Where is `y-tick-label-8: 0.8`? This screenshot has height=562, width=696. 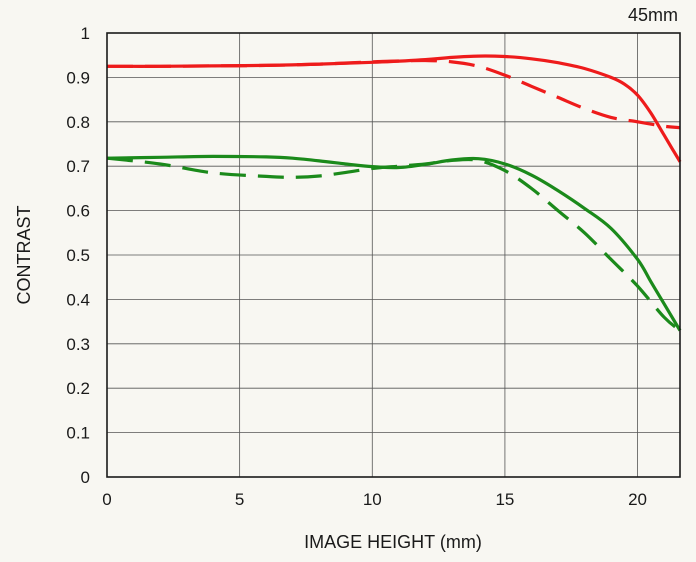 y-tick-label-8: 0.8 is located at coordinates (78, 122).